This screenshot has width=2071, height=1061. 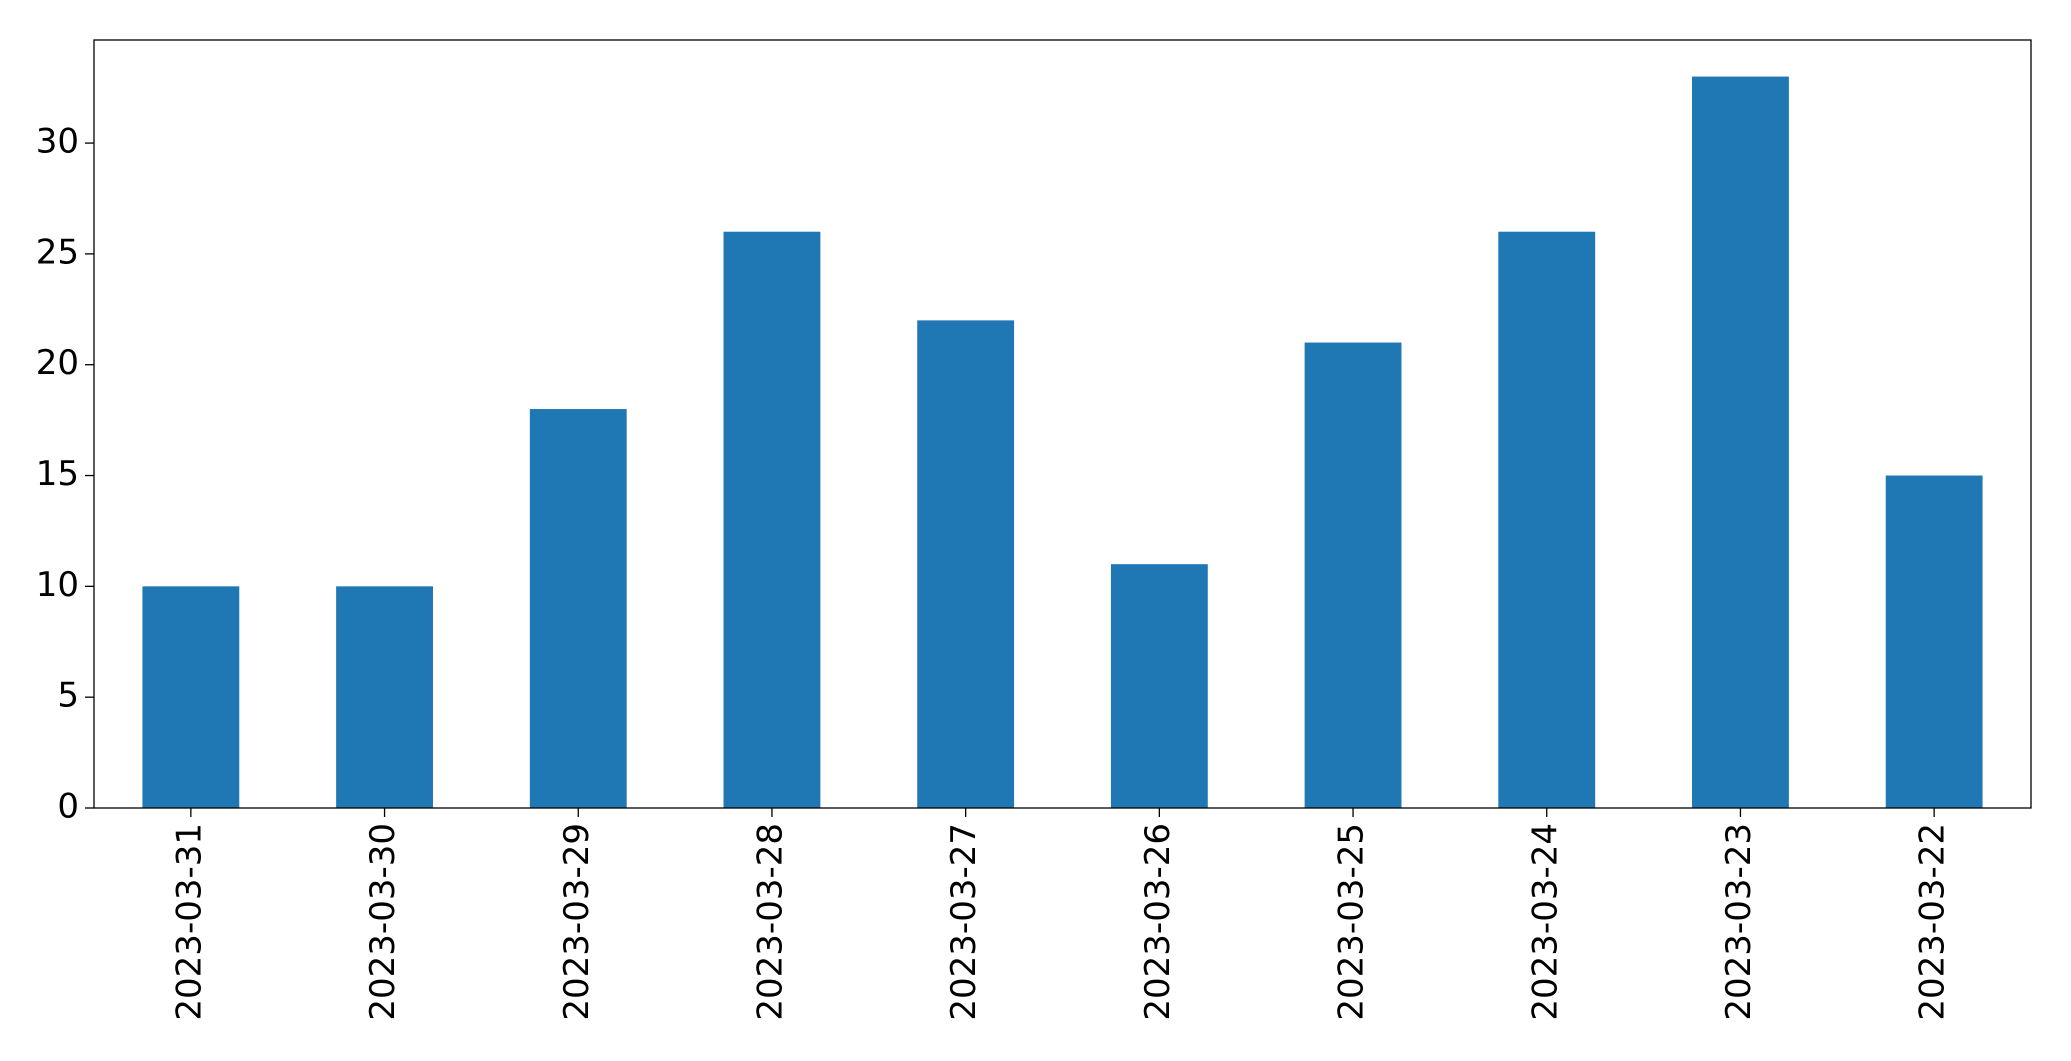 What do you see at coordinates (57, 252) in the screenshot?
I see `y-tick-label: 25` at bounding box center [57, 252].